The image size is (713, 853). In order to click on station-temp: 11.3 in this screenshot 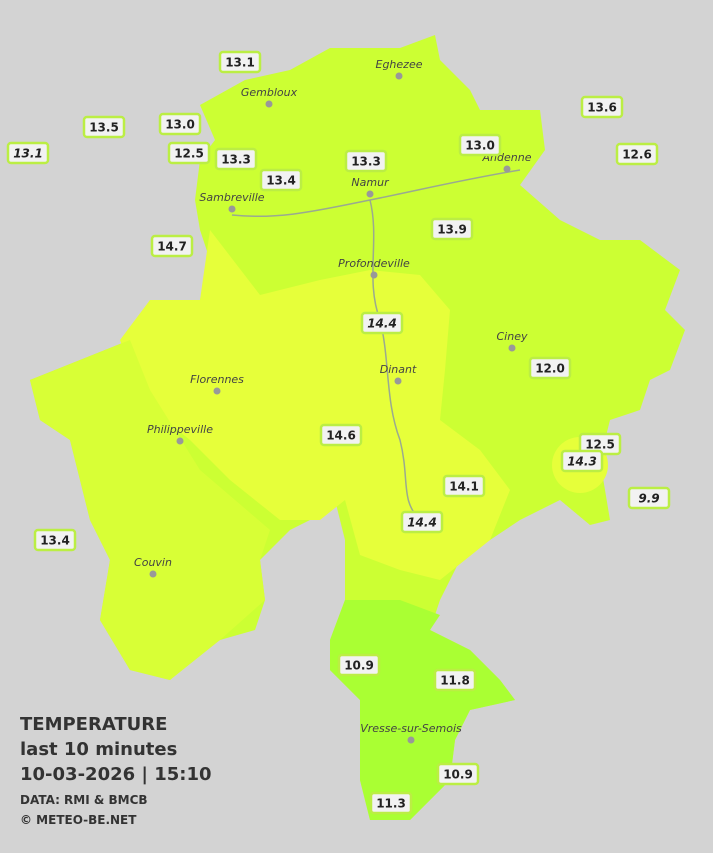, I will do `click(391, 804)`.